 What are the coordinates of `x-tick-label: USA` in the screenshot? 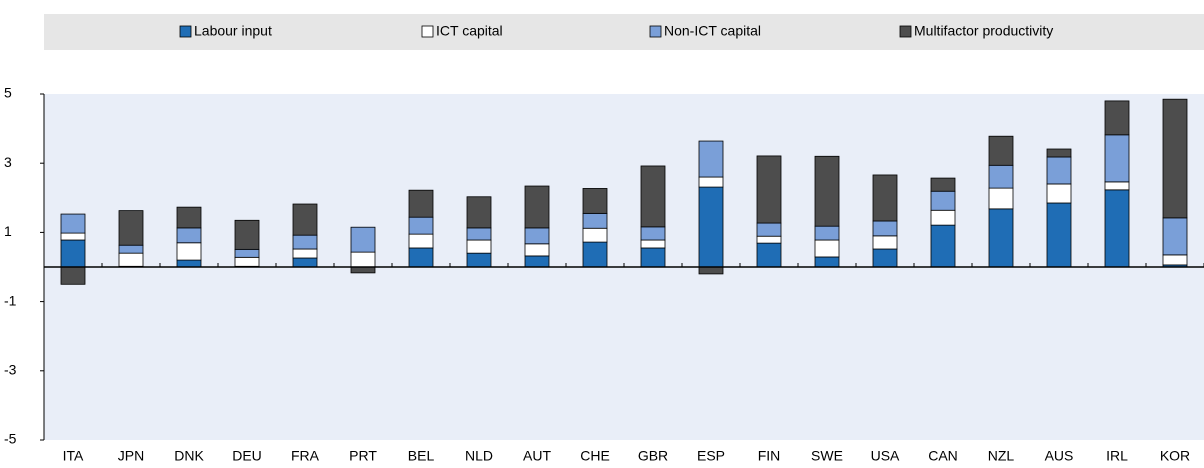 It's located at (885, 456).